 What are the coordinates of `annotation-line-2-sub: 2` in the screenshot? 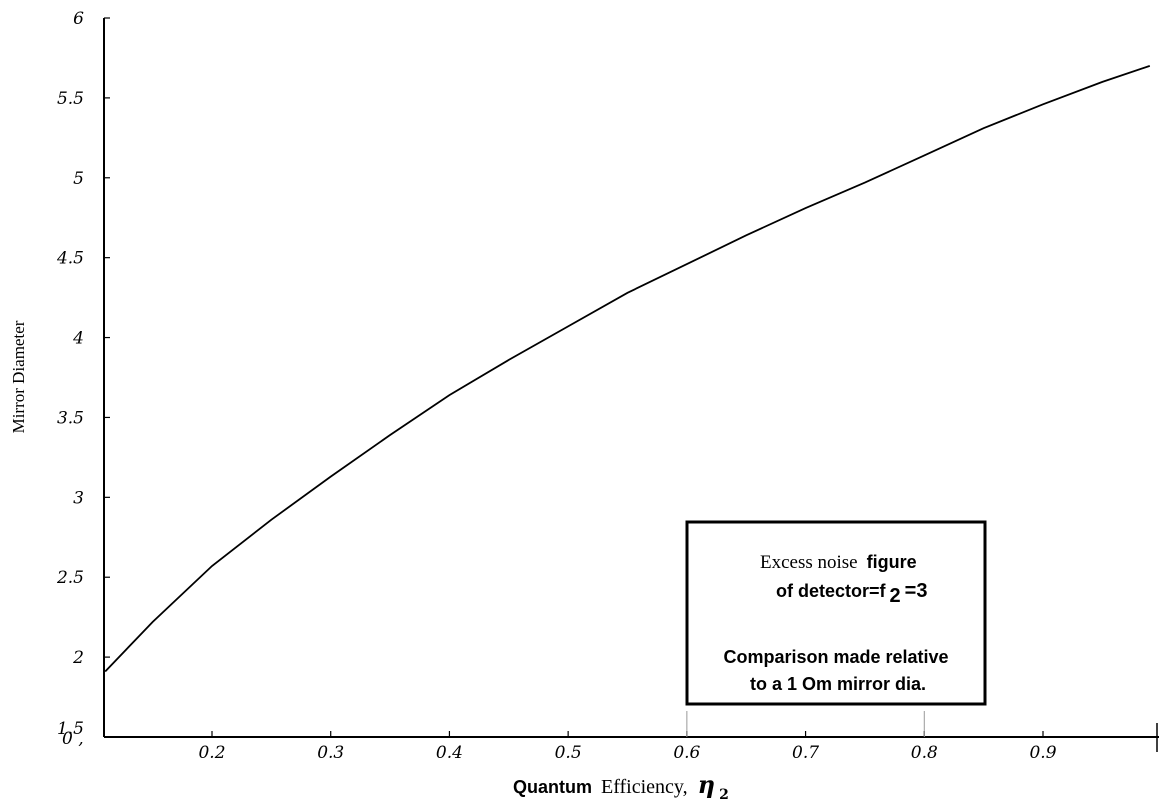 It's located at (895, 596).